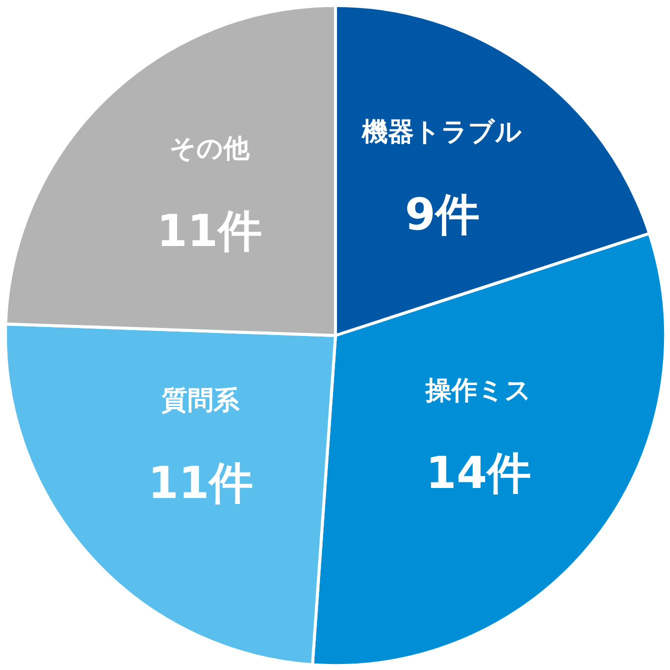 The width and height of the screenshot is (670, 670). Describe the element at coordinates (441, 133) in the screenshot. I see `slice-label: 機器トラブル` at that location.